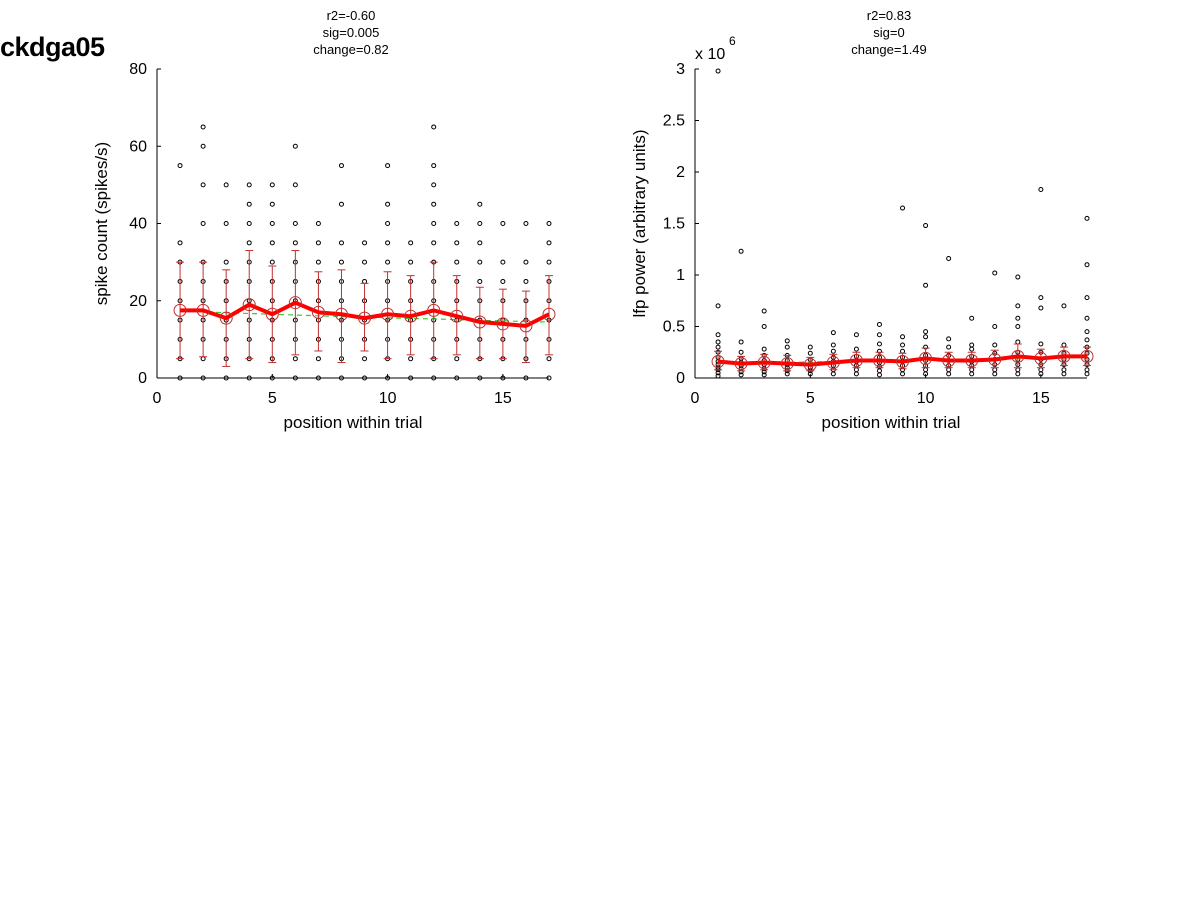 The width and height of the screenshot is (1200, 901). Describe the element at coordinates (138, 301) in the screenshot. I see `y-tick-label: 20` at that location.